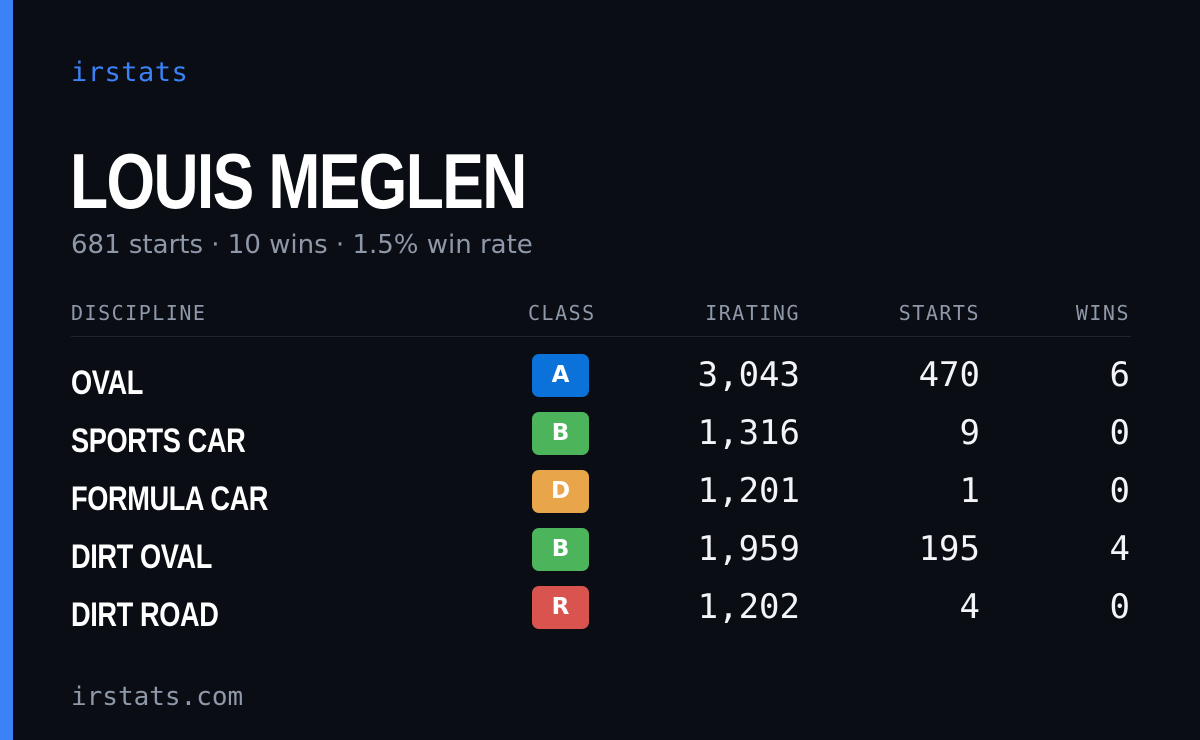 The height and width of the screenshot is (740, 1200). I want to click on starts-value: 4, so click(969, 607).